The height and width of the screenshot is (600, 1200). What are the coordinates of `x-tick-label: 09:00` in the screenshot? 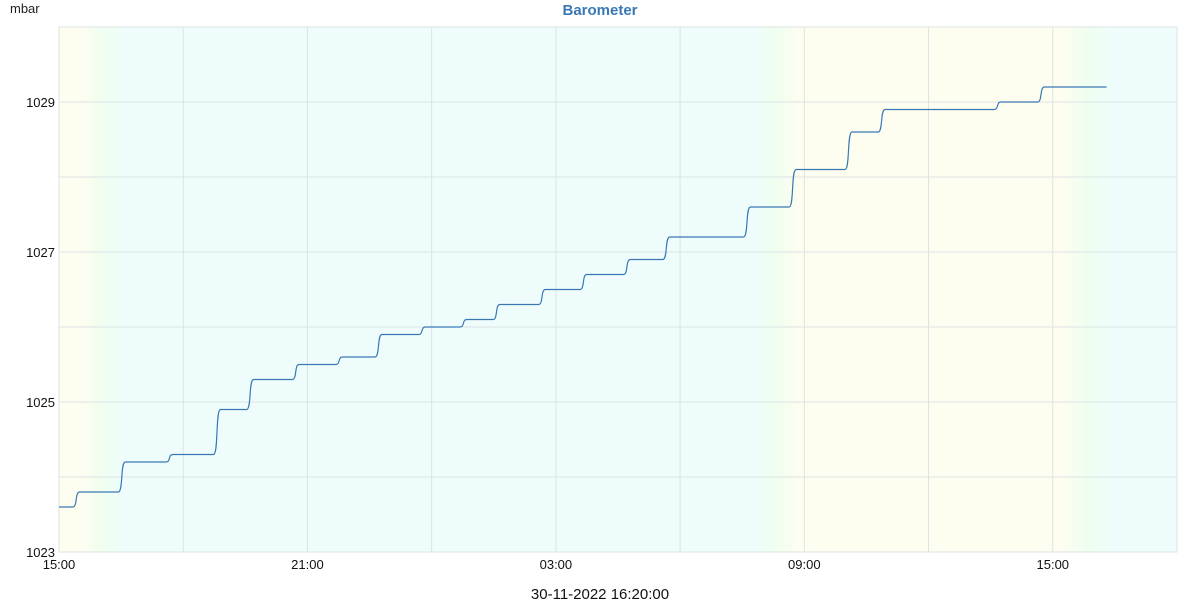 It's located at (804, 564).